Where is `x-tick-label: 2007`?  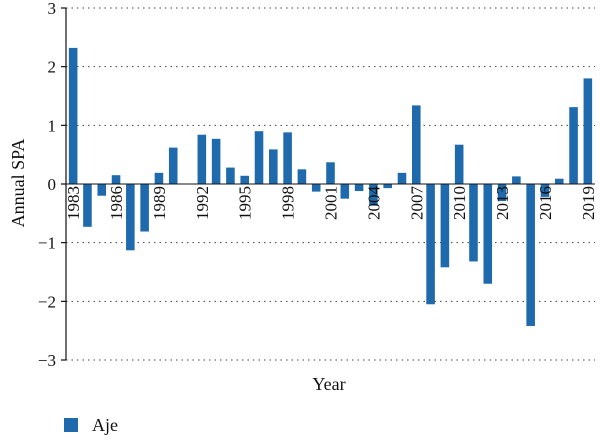 x-tick-label: 2007 is located at coordinates (416, 203).